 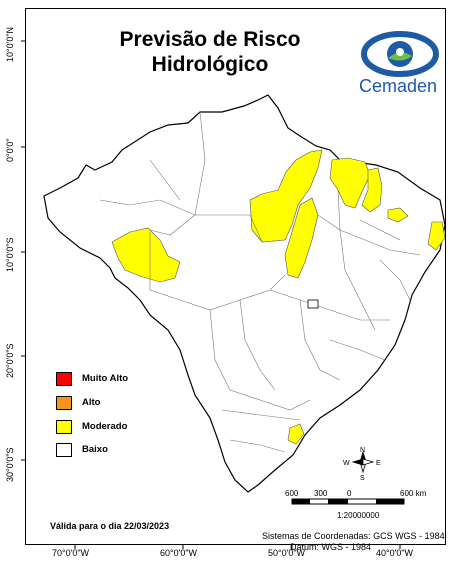 I want to click on legend-item-moderado: Moderado, so click(x=121, y=428).